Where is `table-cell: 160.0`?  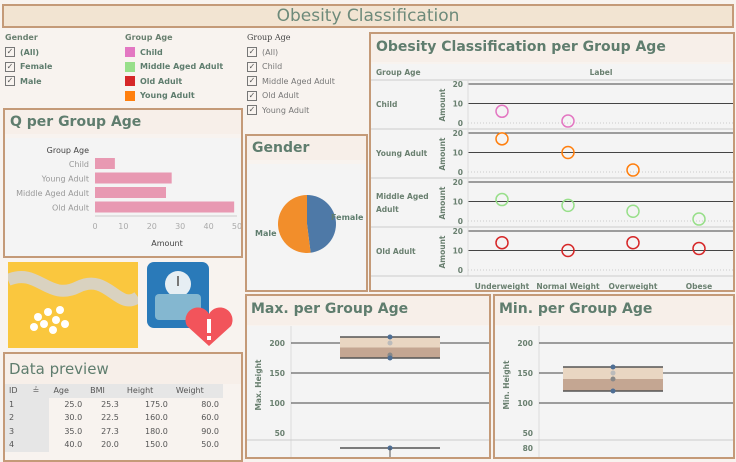 table-cell: 160.0 is located at coordinates (156, 418).